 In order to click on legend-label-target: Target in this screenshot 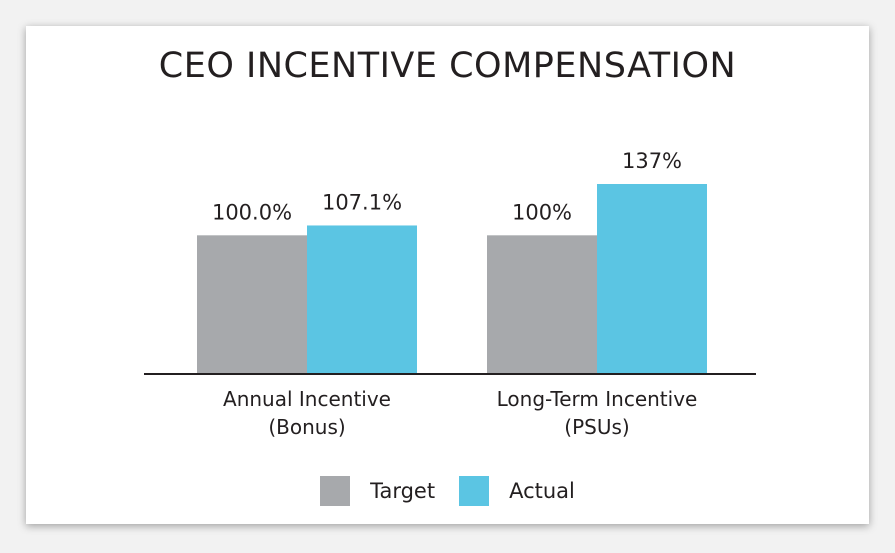, I will do `click(403, 491)`.